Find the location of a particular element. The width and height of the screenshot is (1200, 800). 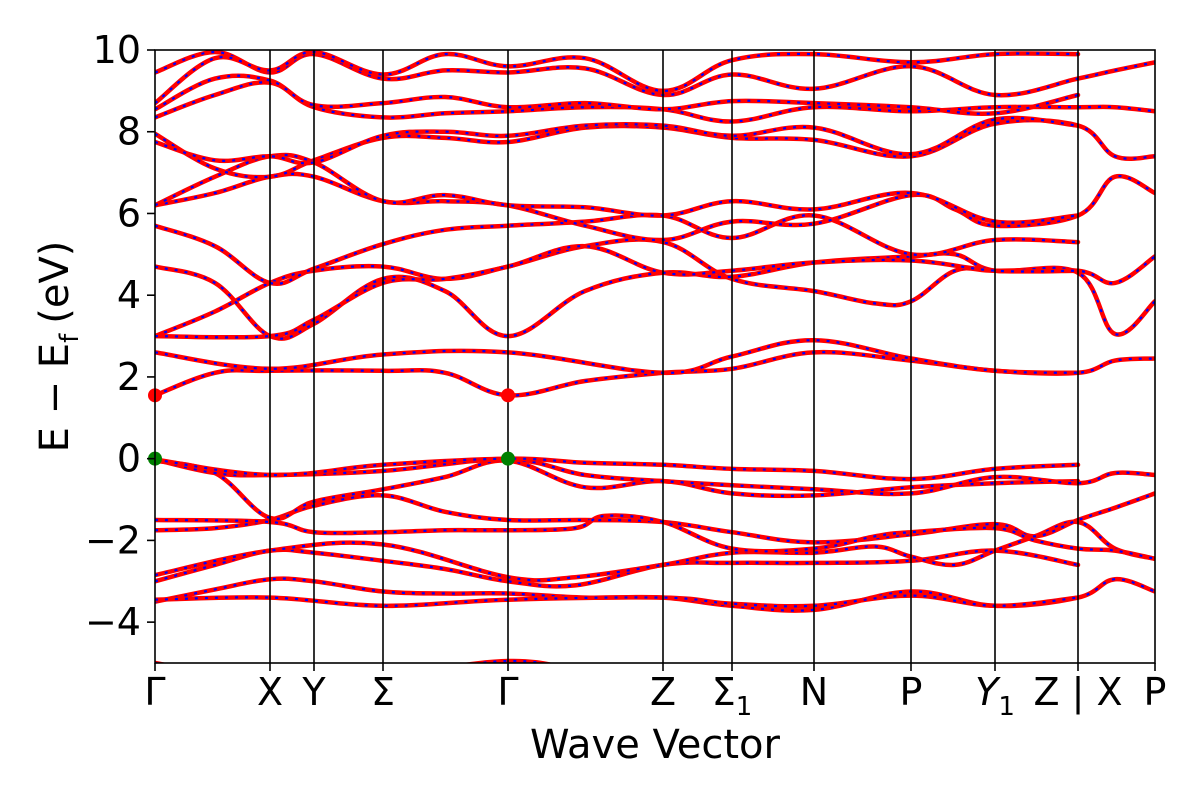

y-tick-label: −4 is located at coordinates (113, 622).